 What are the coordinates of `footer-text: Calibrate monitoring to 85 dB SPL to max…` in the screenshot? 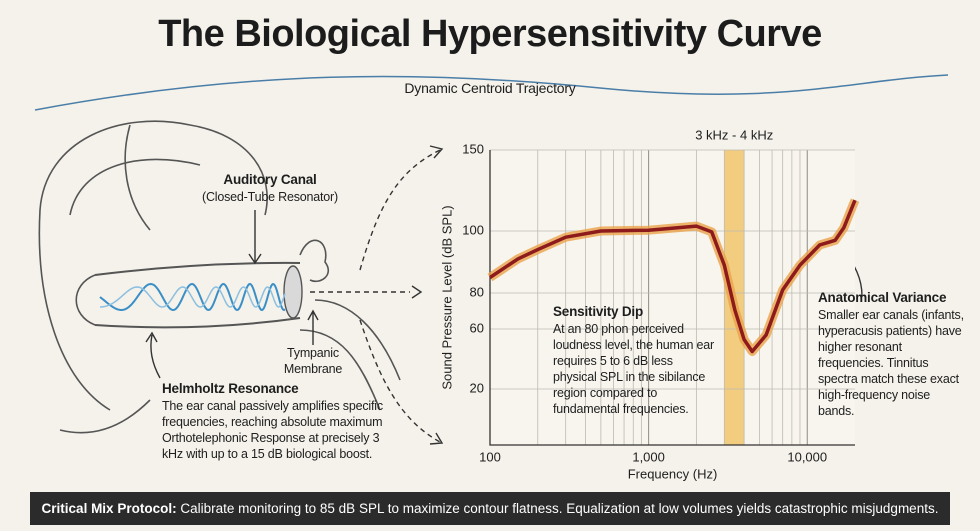 It's located at (559, 508).